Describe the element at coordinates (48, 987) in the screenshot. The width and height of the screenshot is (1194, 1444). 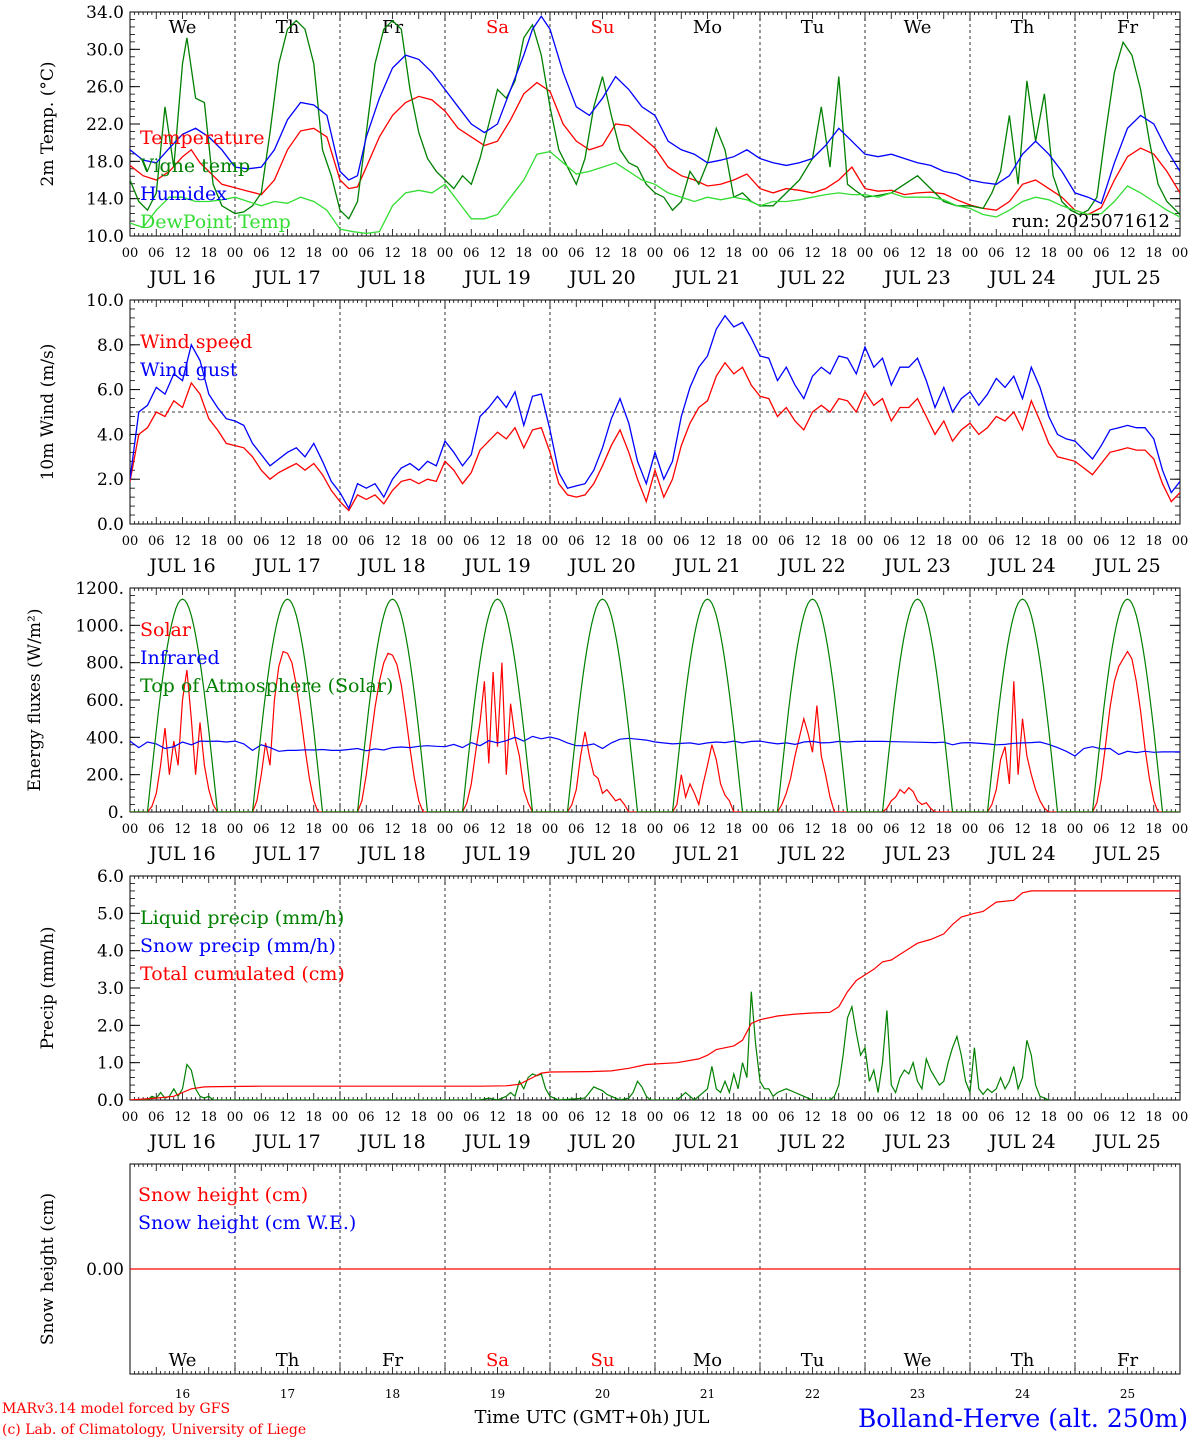
I see `y-axis-label: Precip (mm/h)` at that location.